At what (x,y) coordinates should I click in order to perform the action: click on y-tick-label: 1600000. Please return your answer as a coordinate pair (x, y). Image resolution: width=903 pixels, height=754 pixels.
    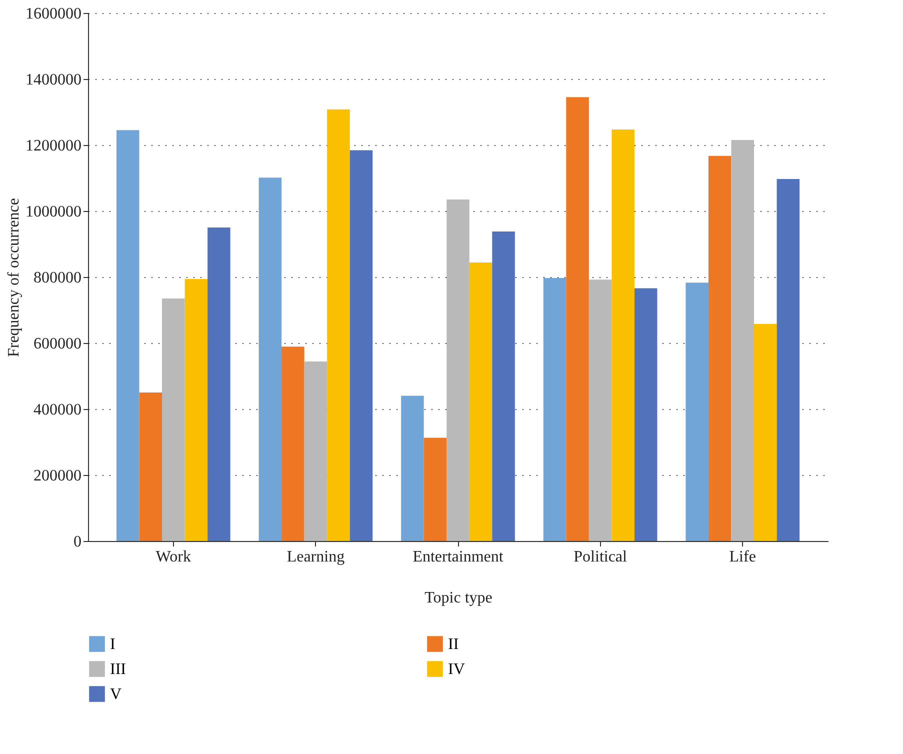
    Looking at the image, I should click on (54, 14).